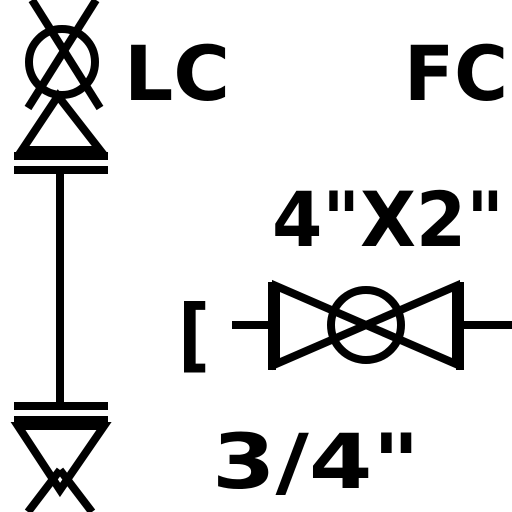 The height and width of the screenshot is (512, 512). Describe the element at coordinates (316, 461) in the screenshot. I see `label-size-small: 3/4"` at that location.